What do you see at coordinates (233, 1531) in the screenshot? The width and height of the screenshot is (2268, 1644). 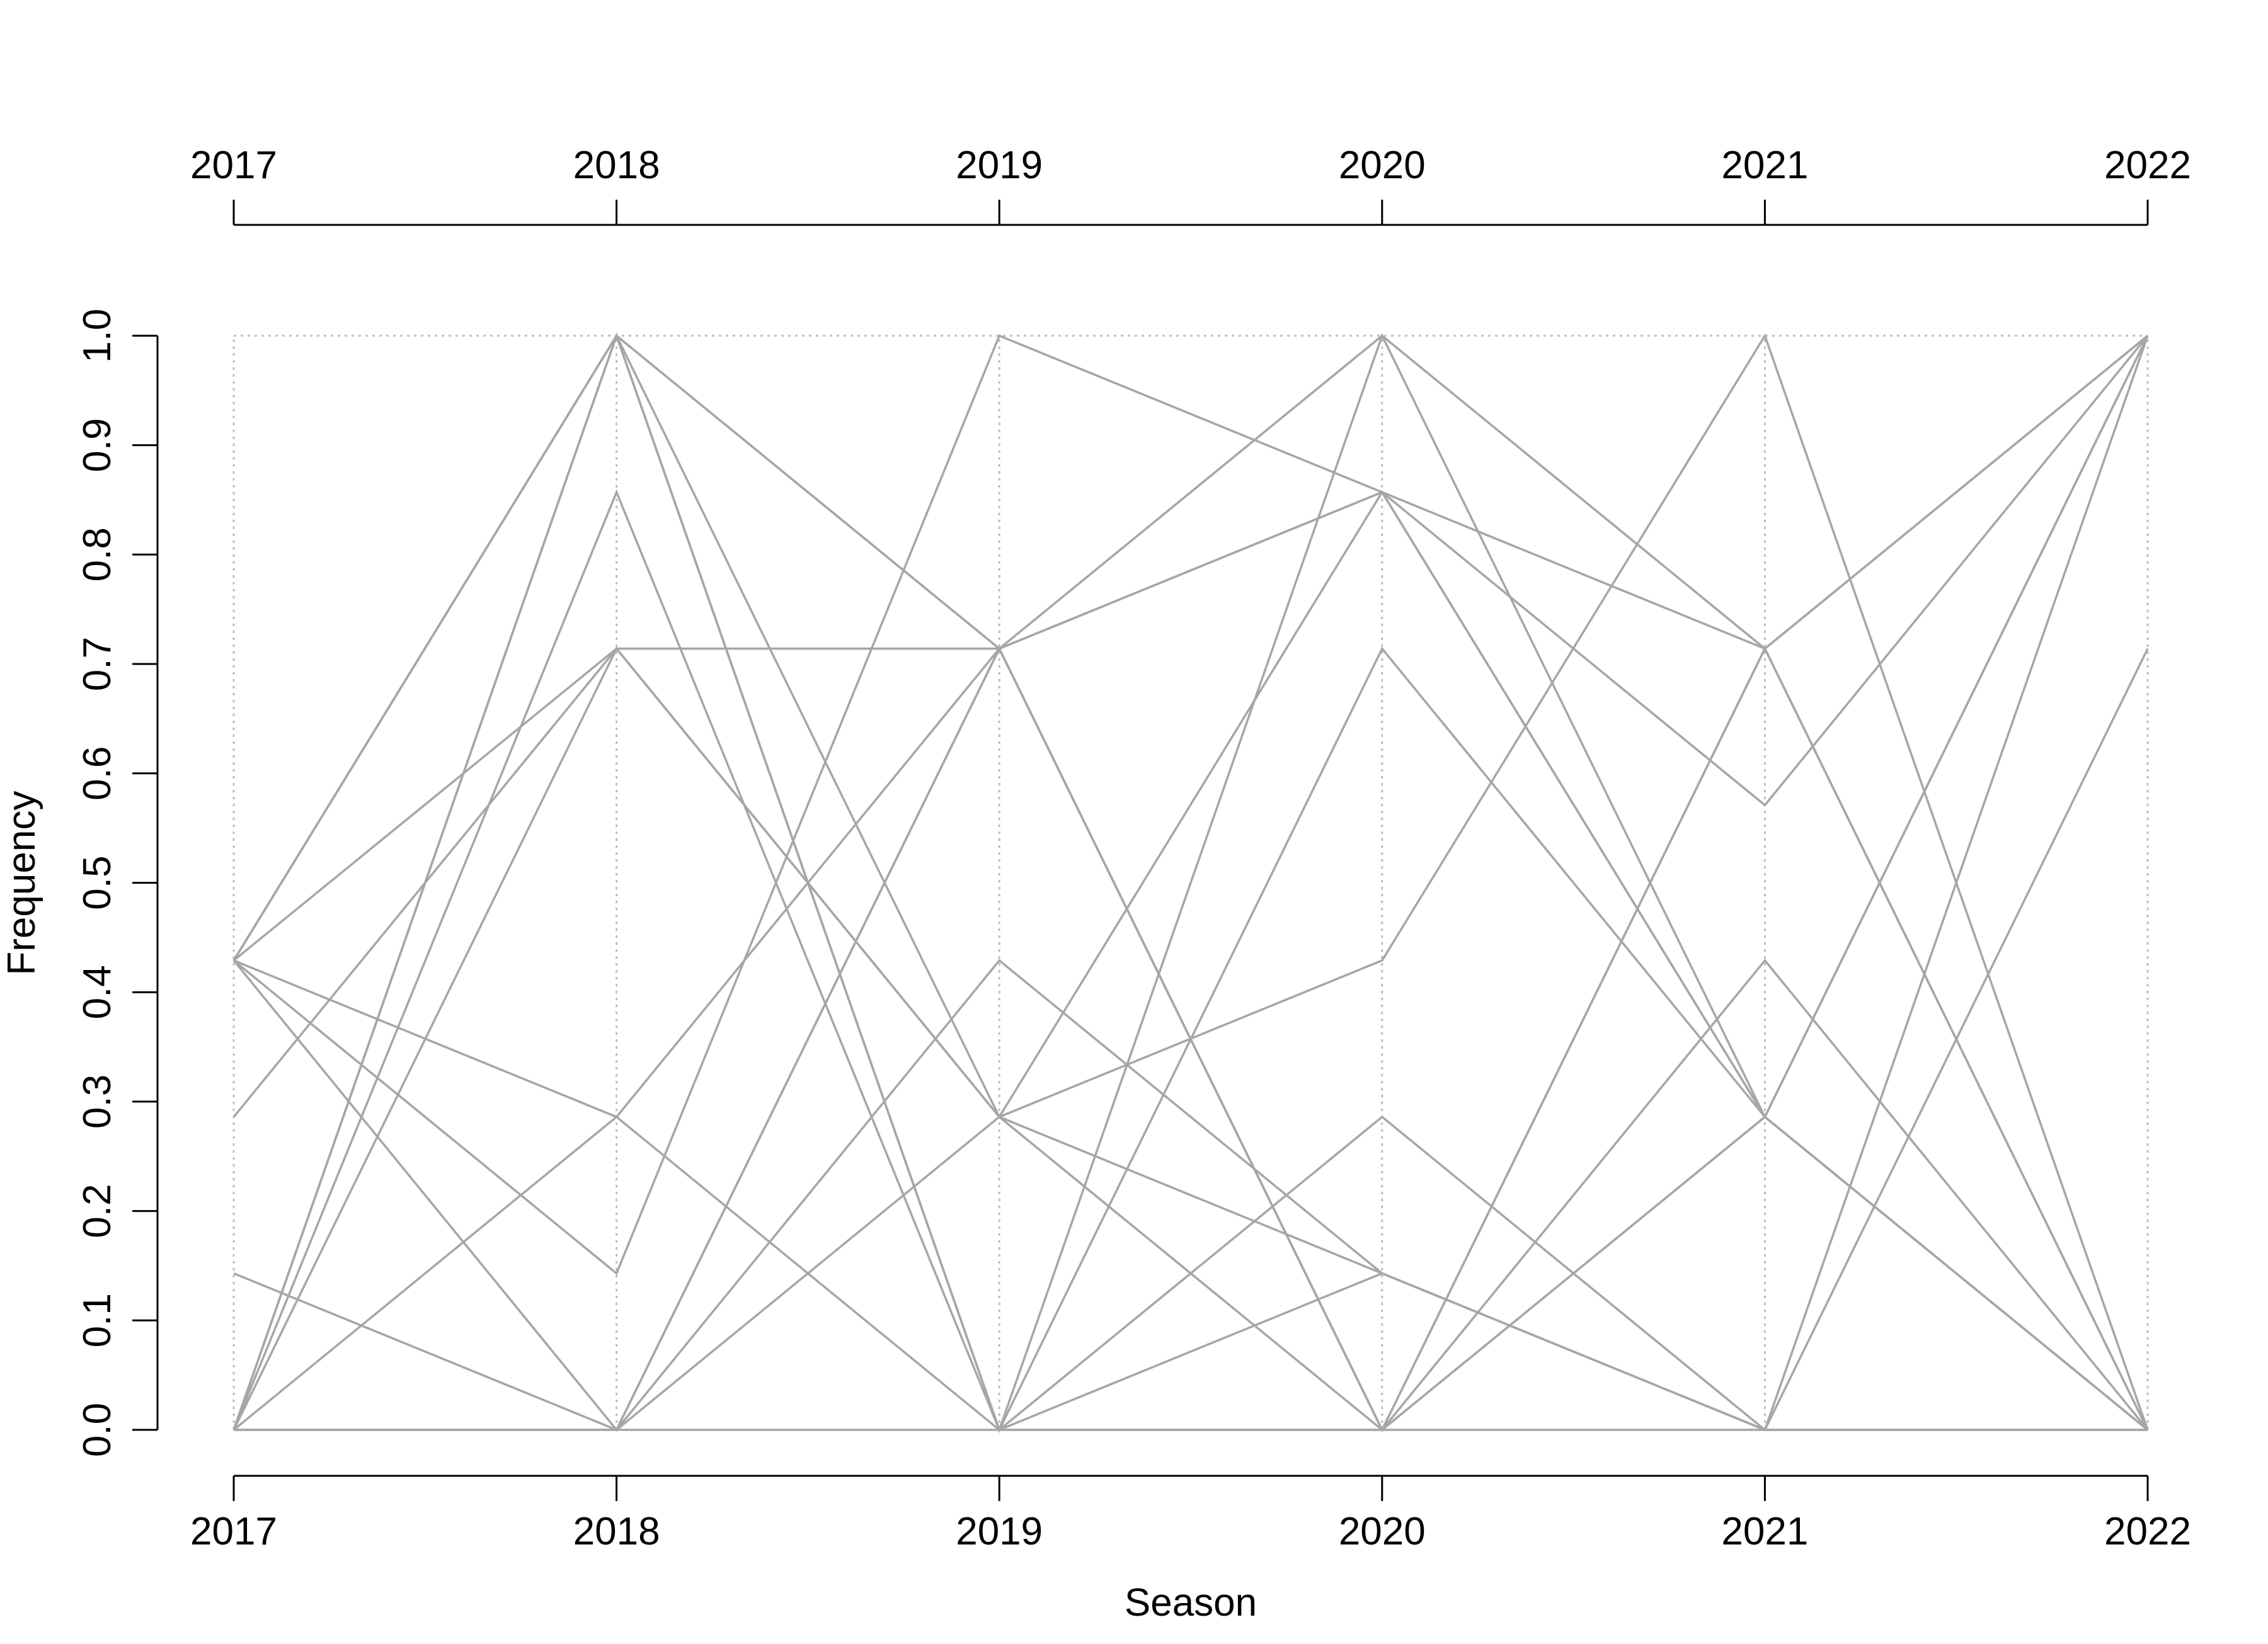 I see `x-tick-label-bottom: 2017` at bounding box center [233, 1531].